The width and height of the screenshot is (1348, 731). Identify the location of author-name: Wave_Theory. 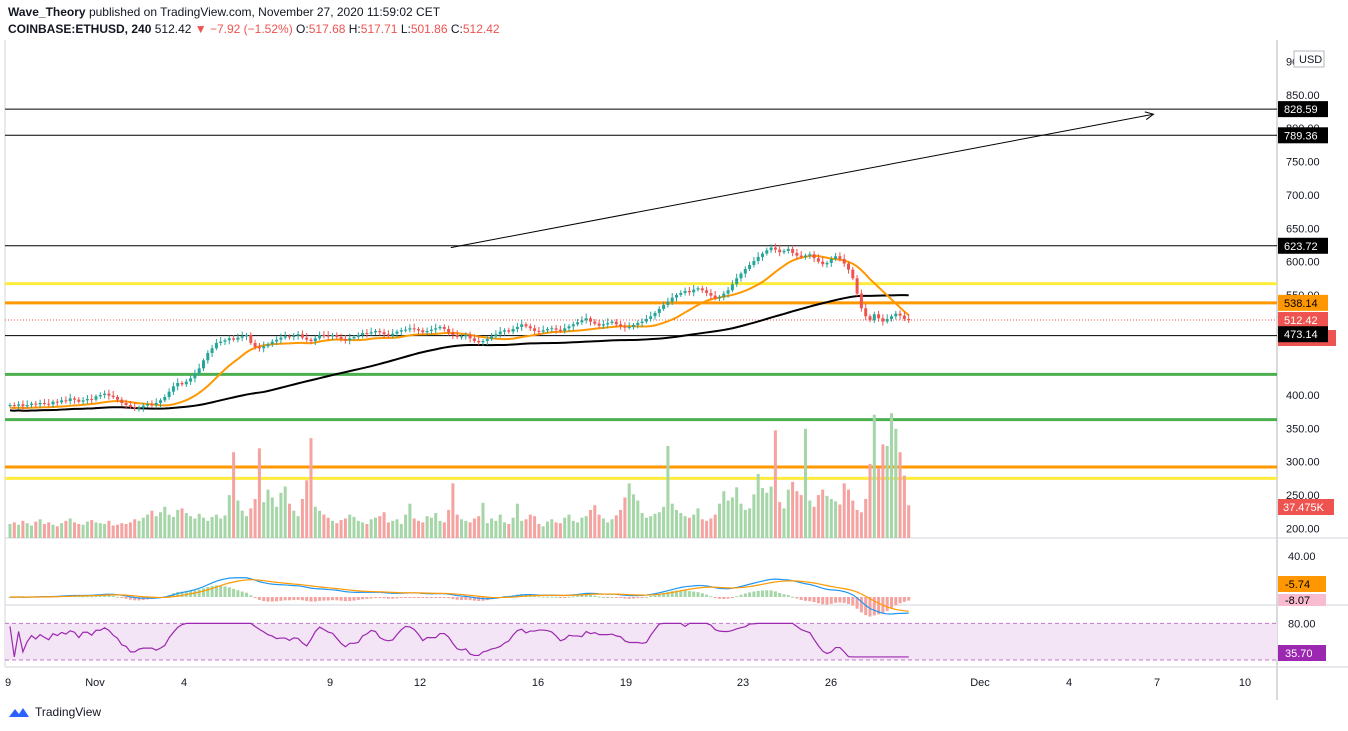
(47, 12).